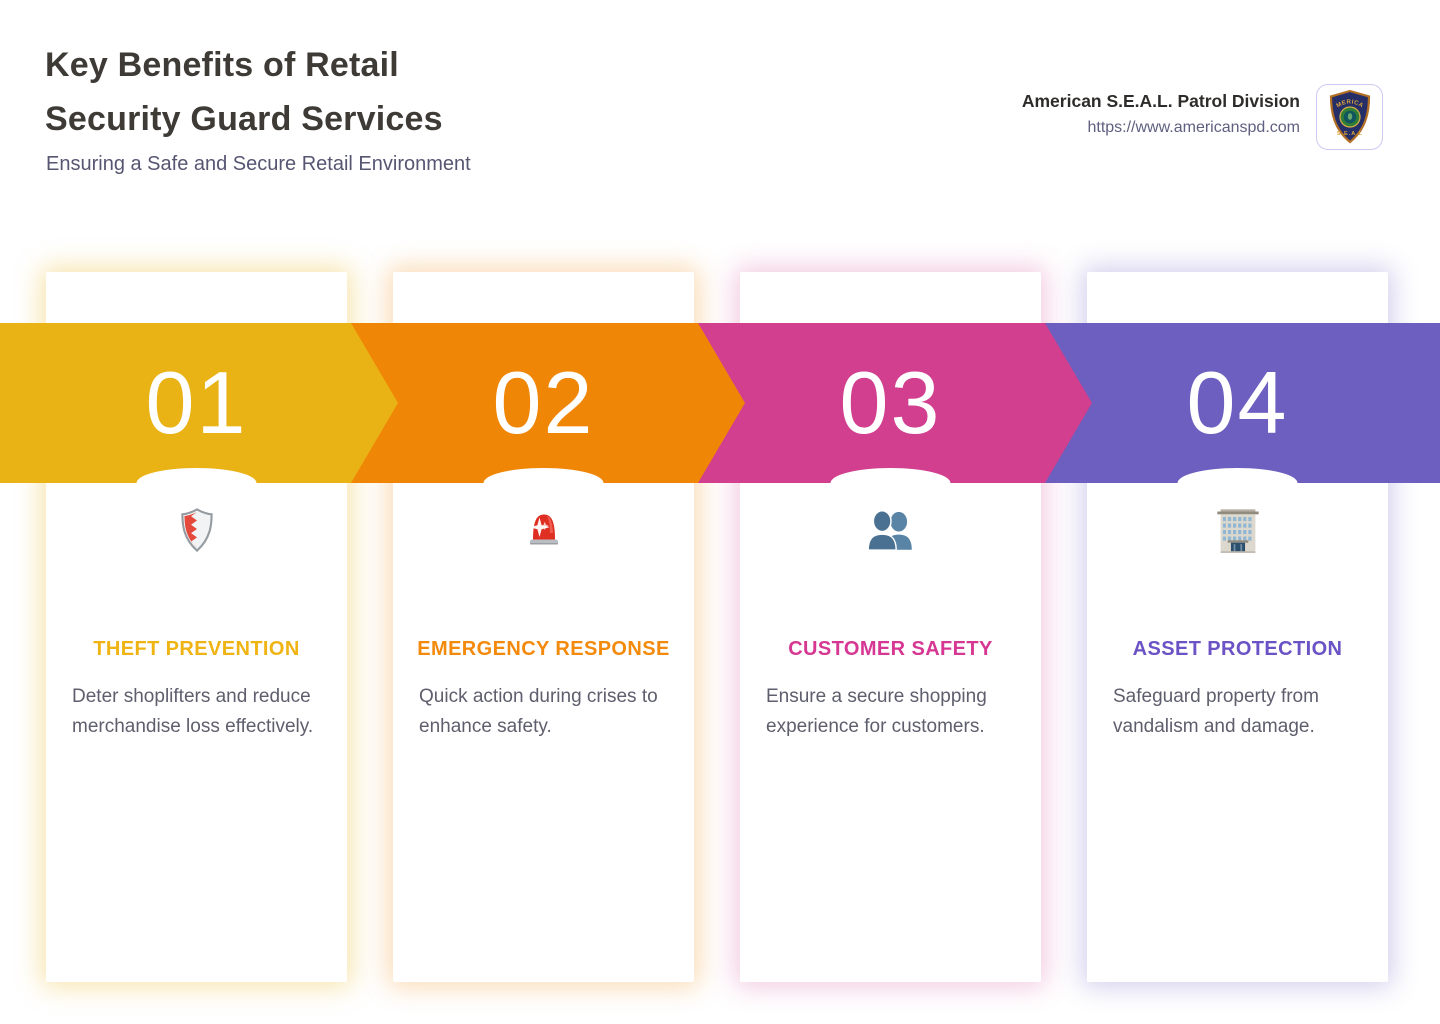 This screenshot has width=1440, height=1024. What do you see at coordinates (1160, 101) in the screenshot?
I see `brand-name: American S.E.A.L. Patrol Division` at bounding box center [1160, 101].